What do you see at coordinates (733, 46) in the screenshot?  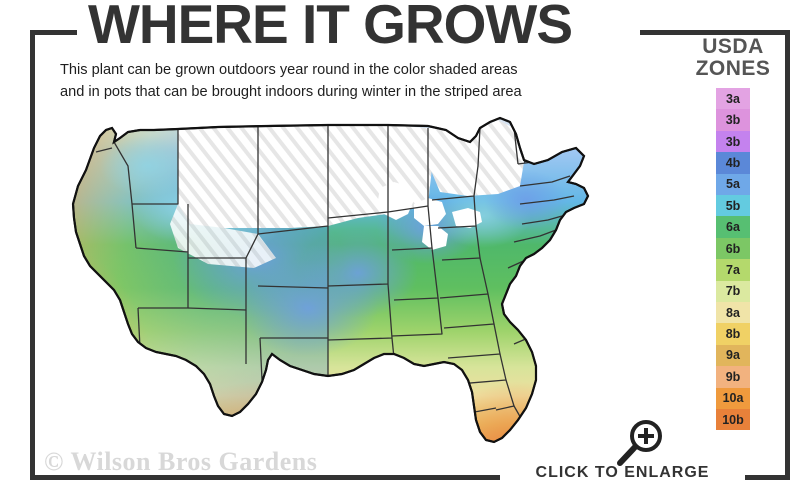 I see `legend-title-line-1: USDA` at bounding box center [733, 46].